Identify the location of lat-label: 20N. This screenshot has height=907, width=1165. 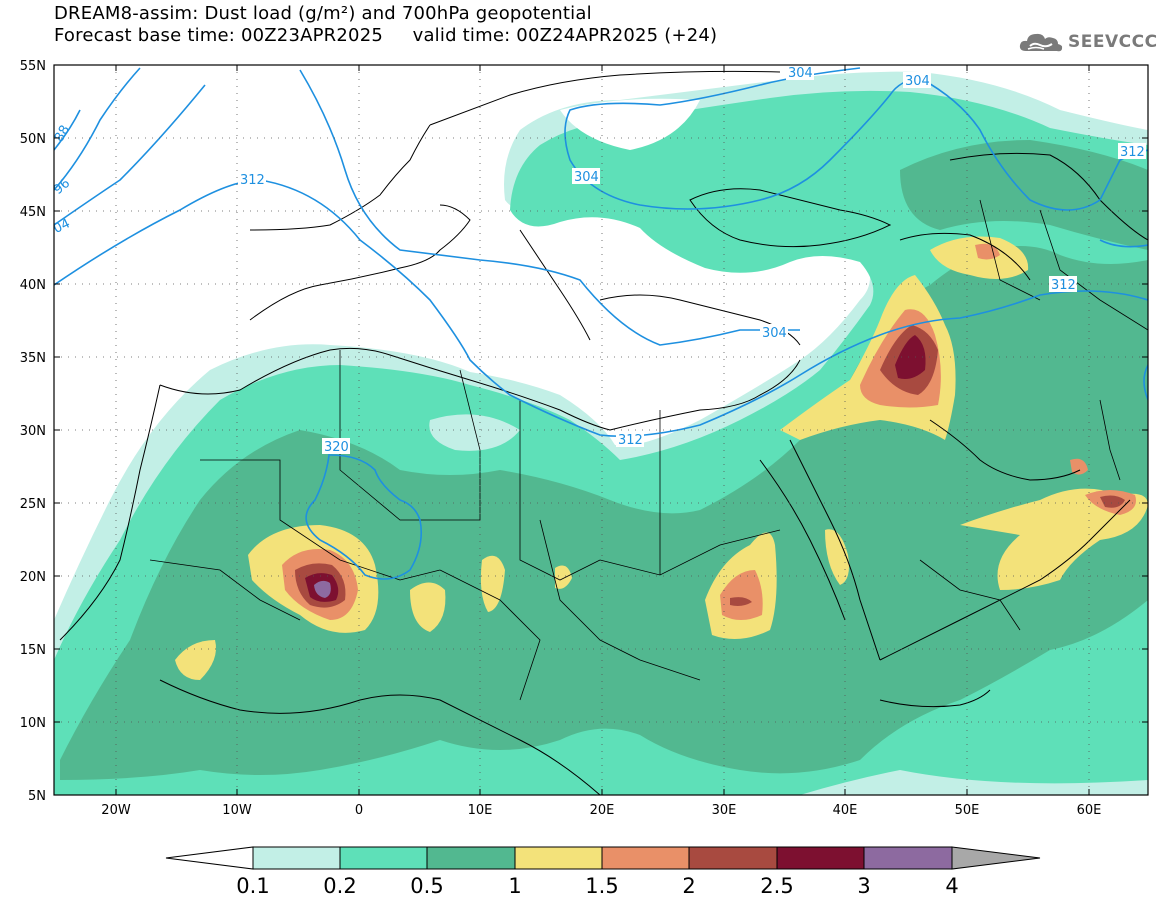
(33, 577).